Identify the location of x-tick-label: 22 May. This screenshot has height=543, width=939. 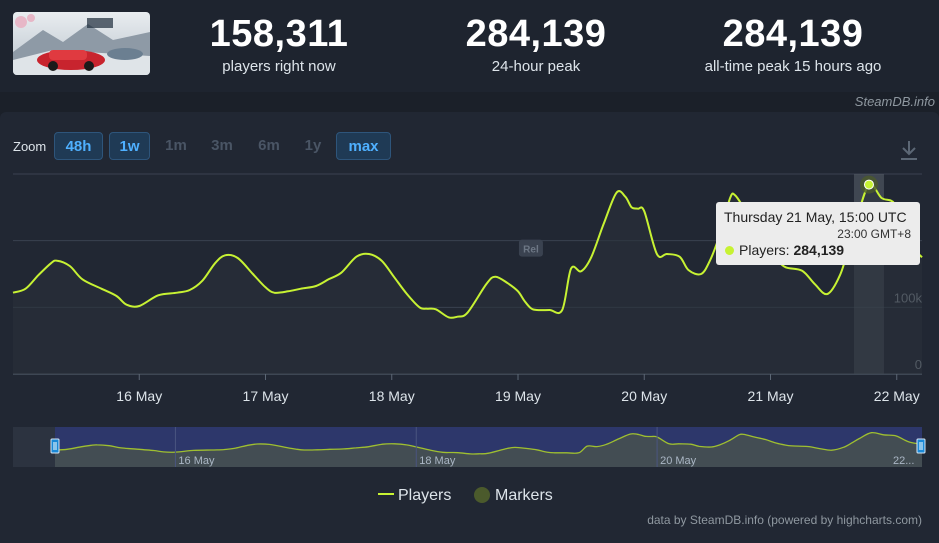
(897, 396).